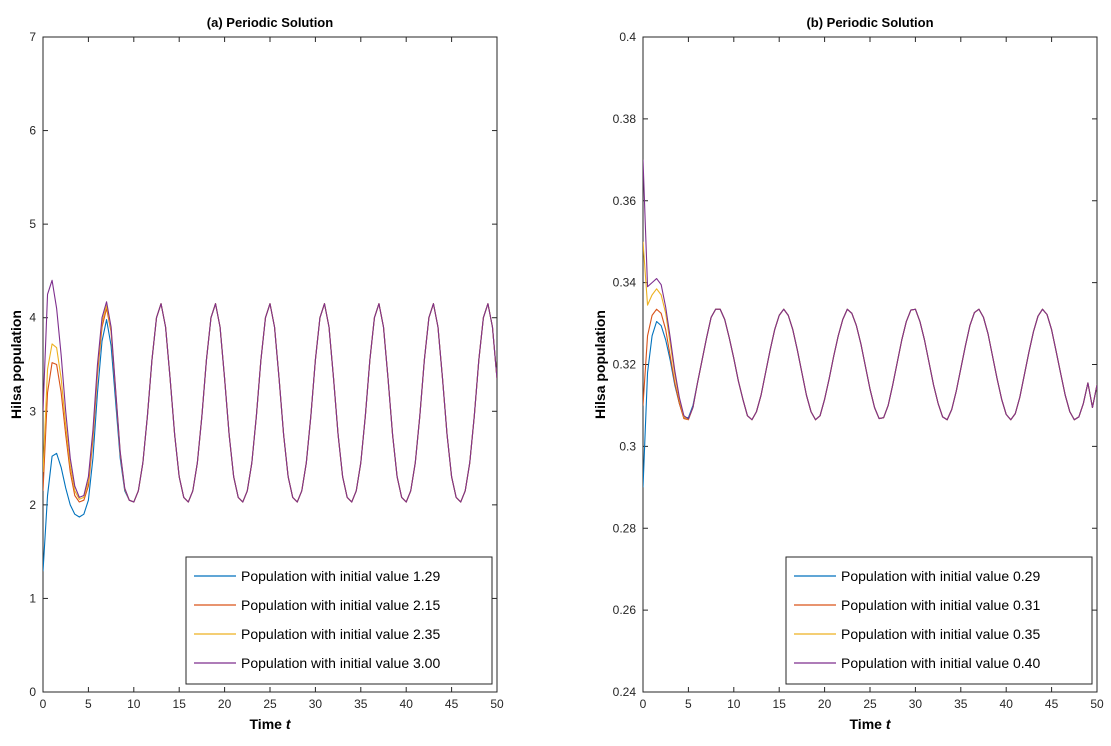  Describe the element at coordinates (270, 22) in the screenshot. I see `chart-title: (a) Periodic Solution` at that location.